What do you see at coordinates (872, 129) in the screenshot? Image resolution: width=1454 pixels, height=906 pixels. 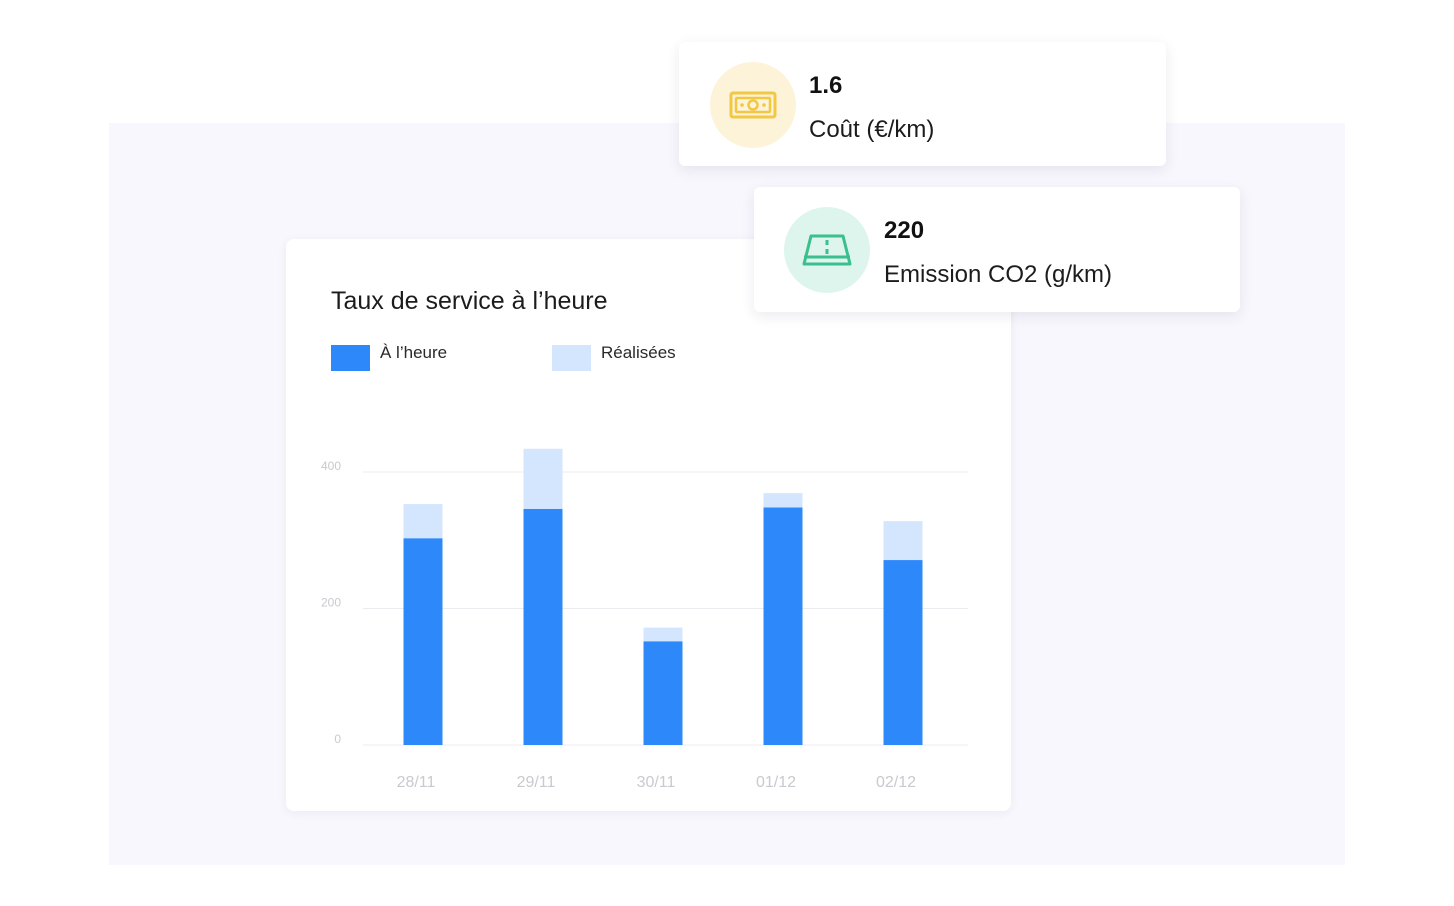 I see `kpi-label-cost: Coût (€/km)` at bounding box center [872, 129].